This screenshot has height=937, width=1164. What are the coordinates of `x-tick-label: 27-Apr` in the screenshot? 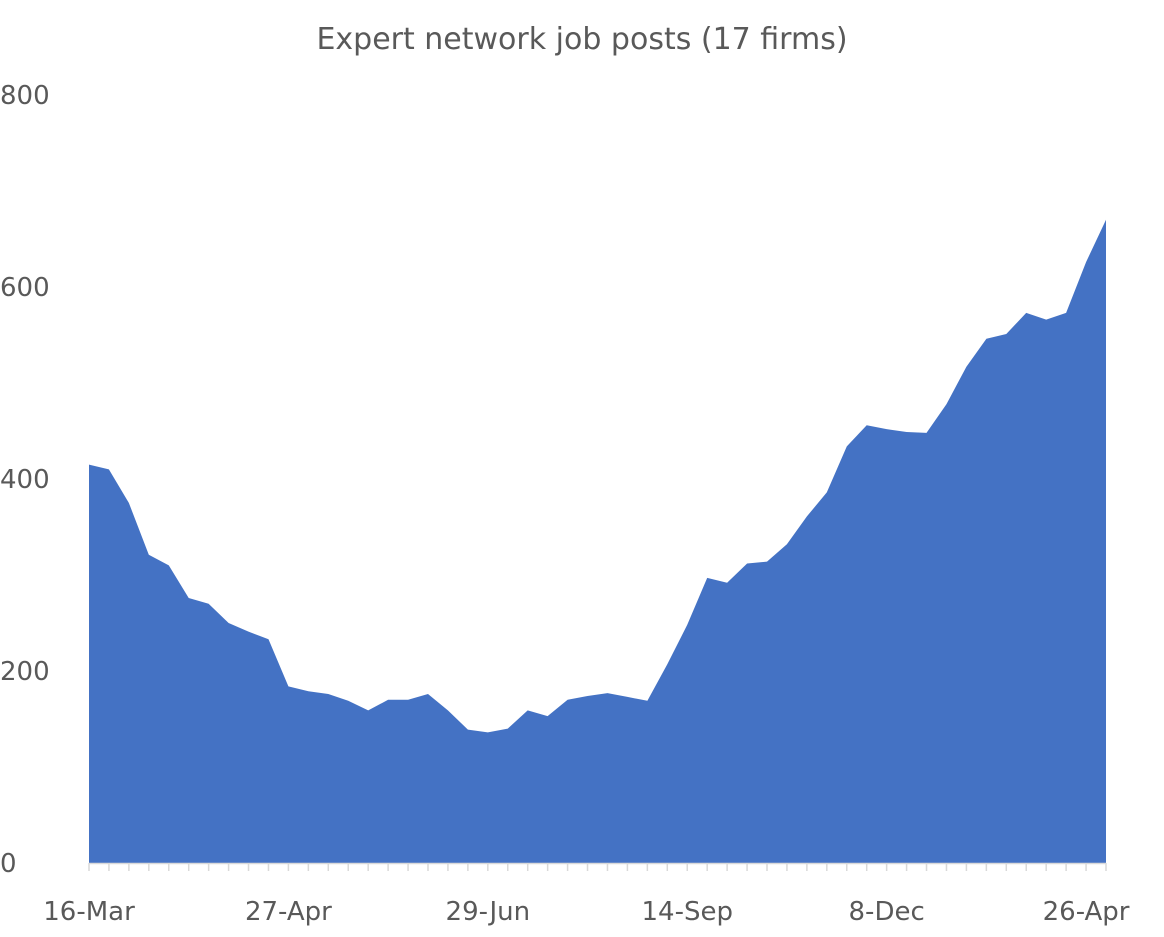 It's located at (288, 912).